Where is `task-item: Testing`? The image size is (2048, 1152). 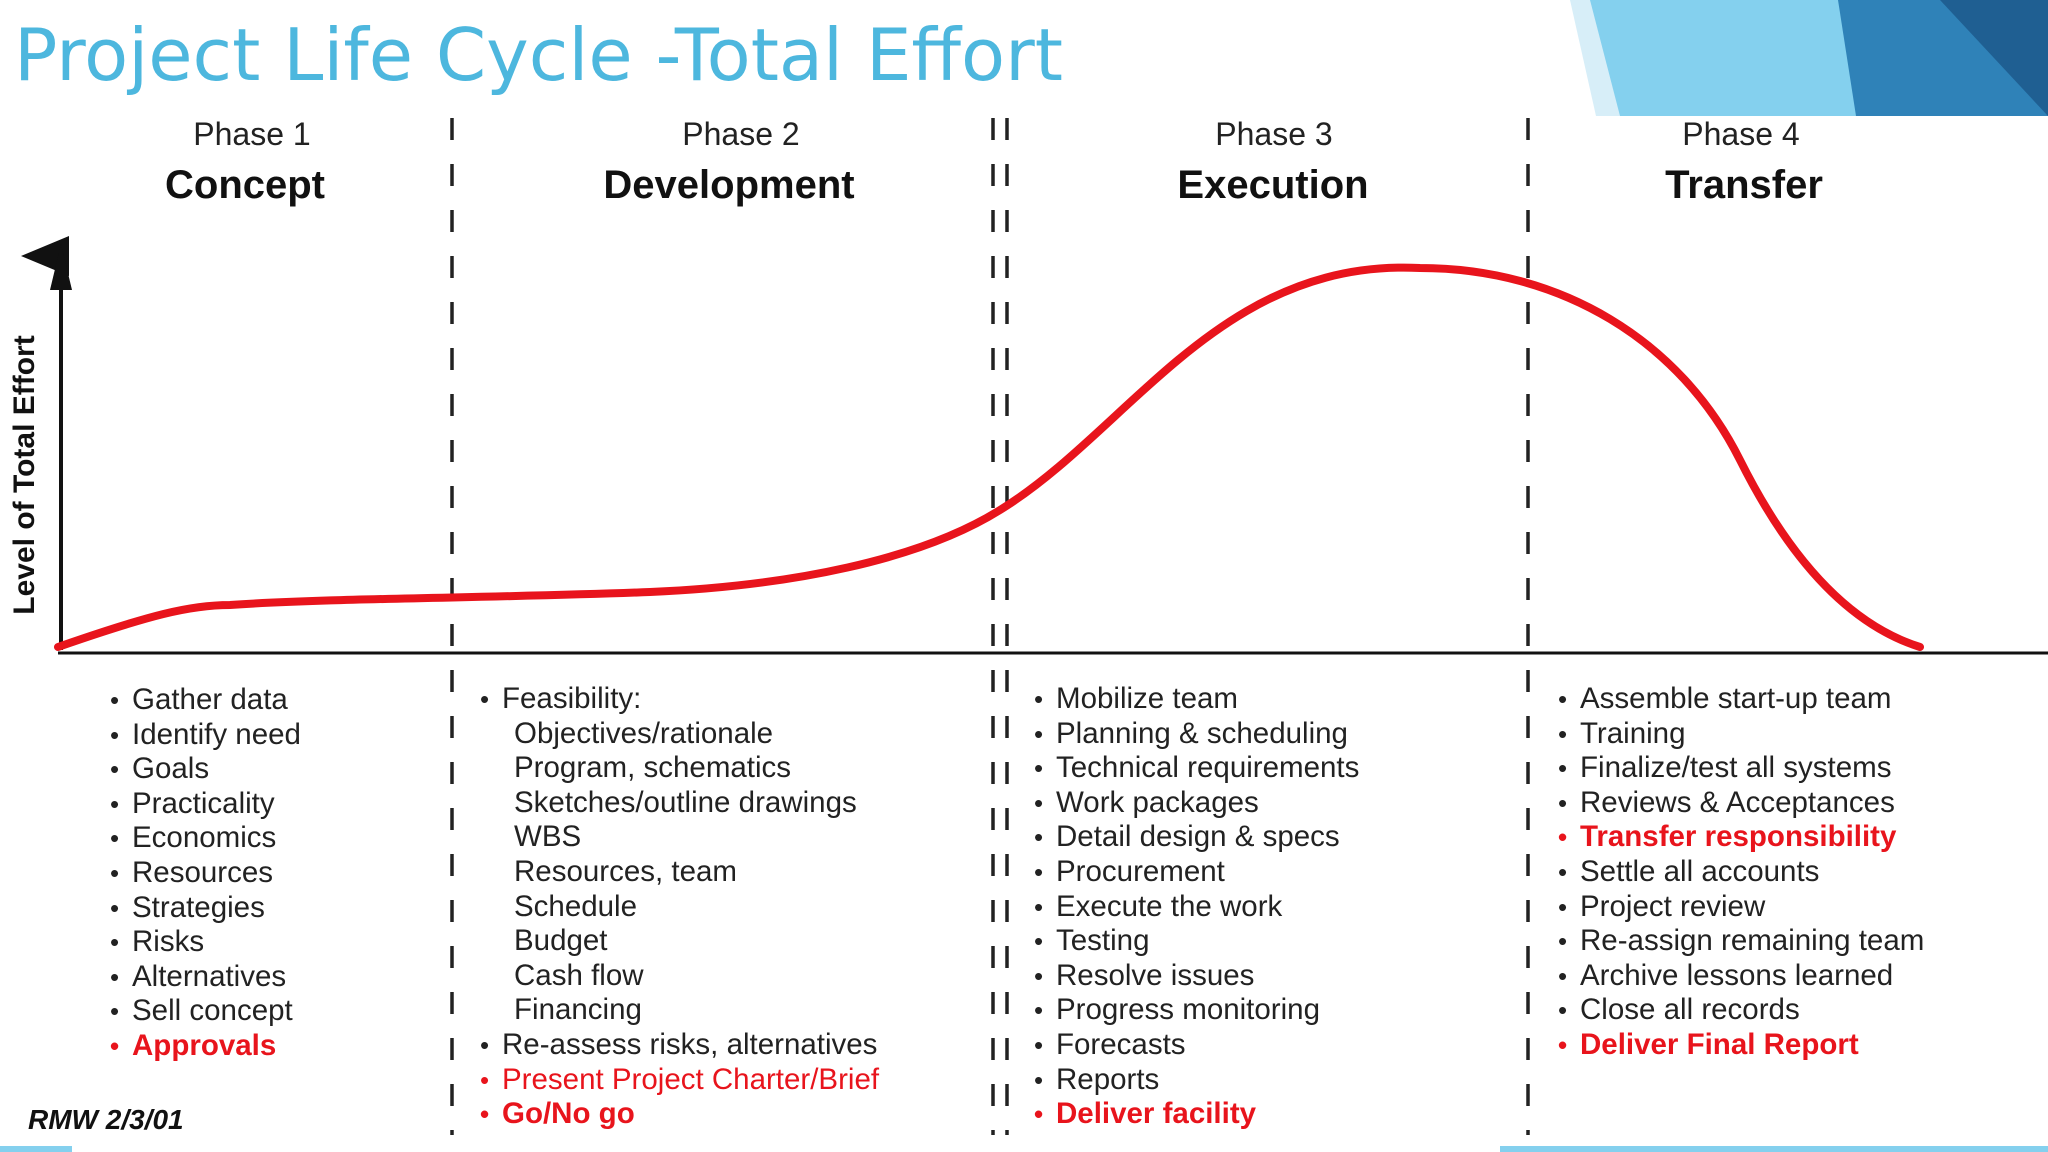 task-item: Testing is located at coordinates (1196, 941).